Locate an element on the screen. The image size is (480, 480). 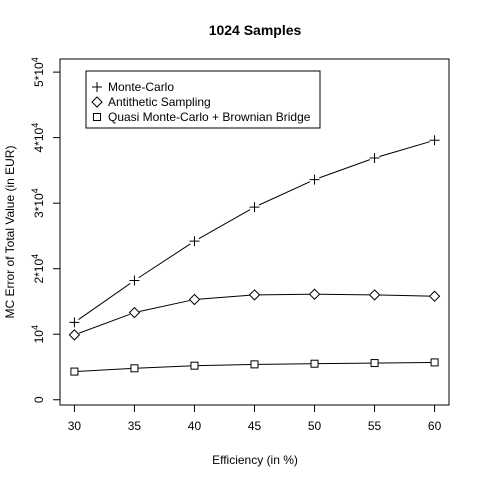
series-square is located at coordinates (254, 367).